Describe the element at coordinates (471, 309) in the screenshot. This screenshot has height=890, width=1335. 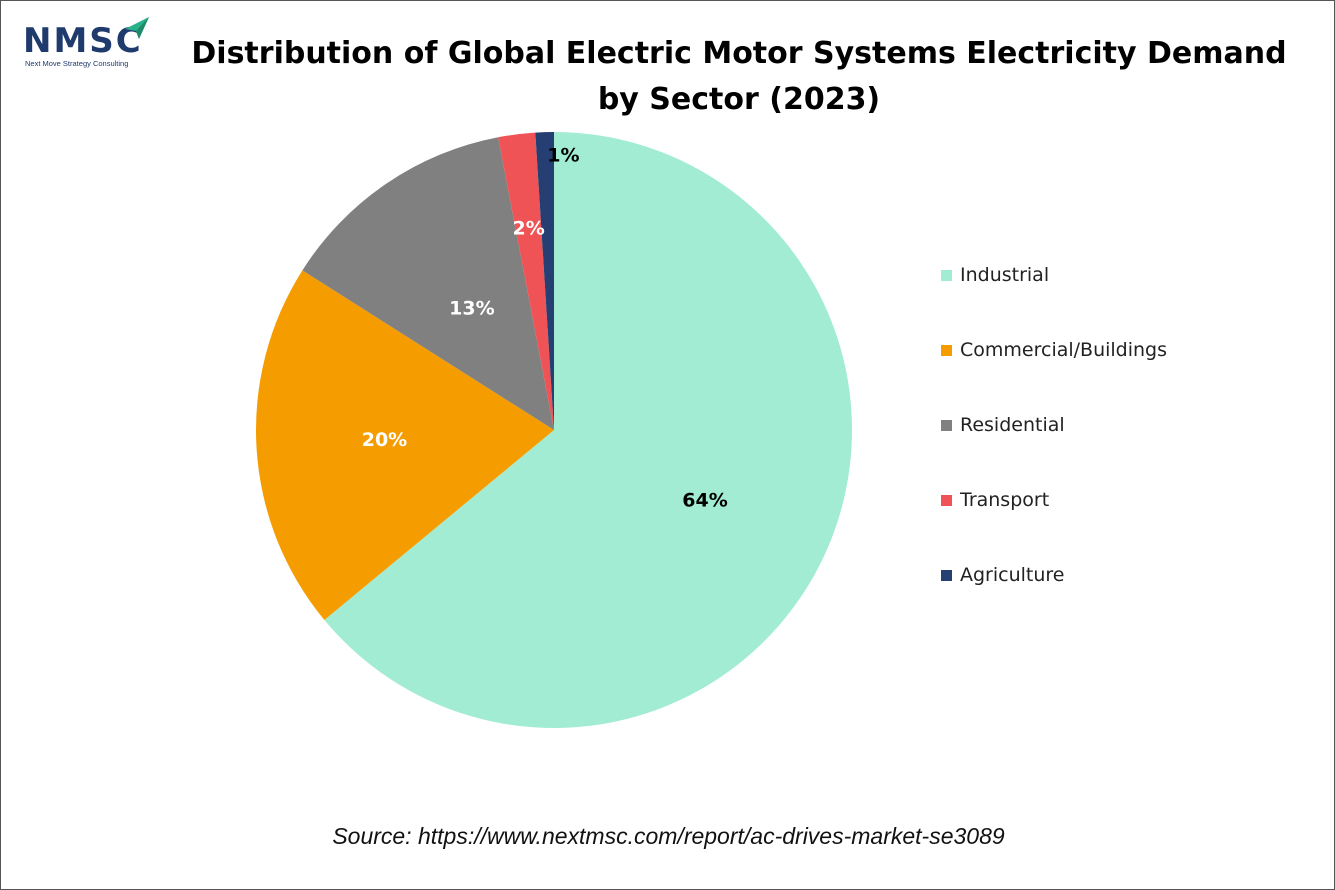
I see `slice-label-residential: 13%` at that location.